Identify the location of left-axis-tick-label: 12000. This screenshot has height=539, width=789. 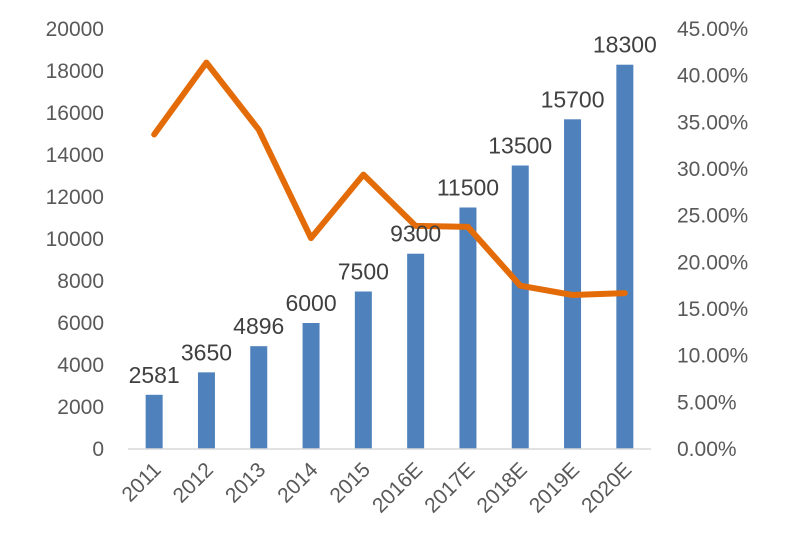
(75, 197).